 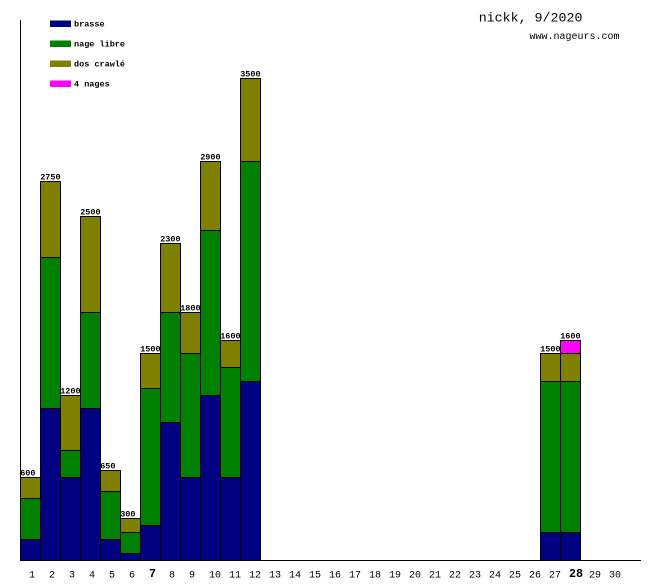 What do you see at coordinates (90, 213) in the screenshot?
I see `svg-text: 2500` at bounding box center [90, 213].